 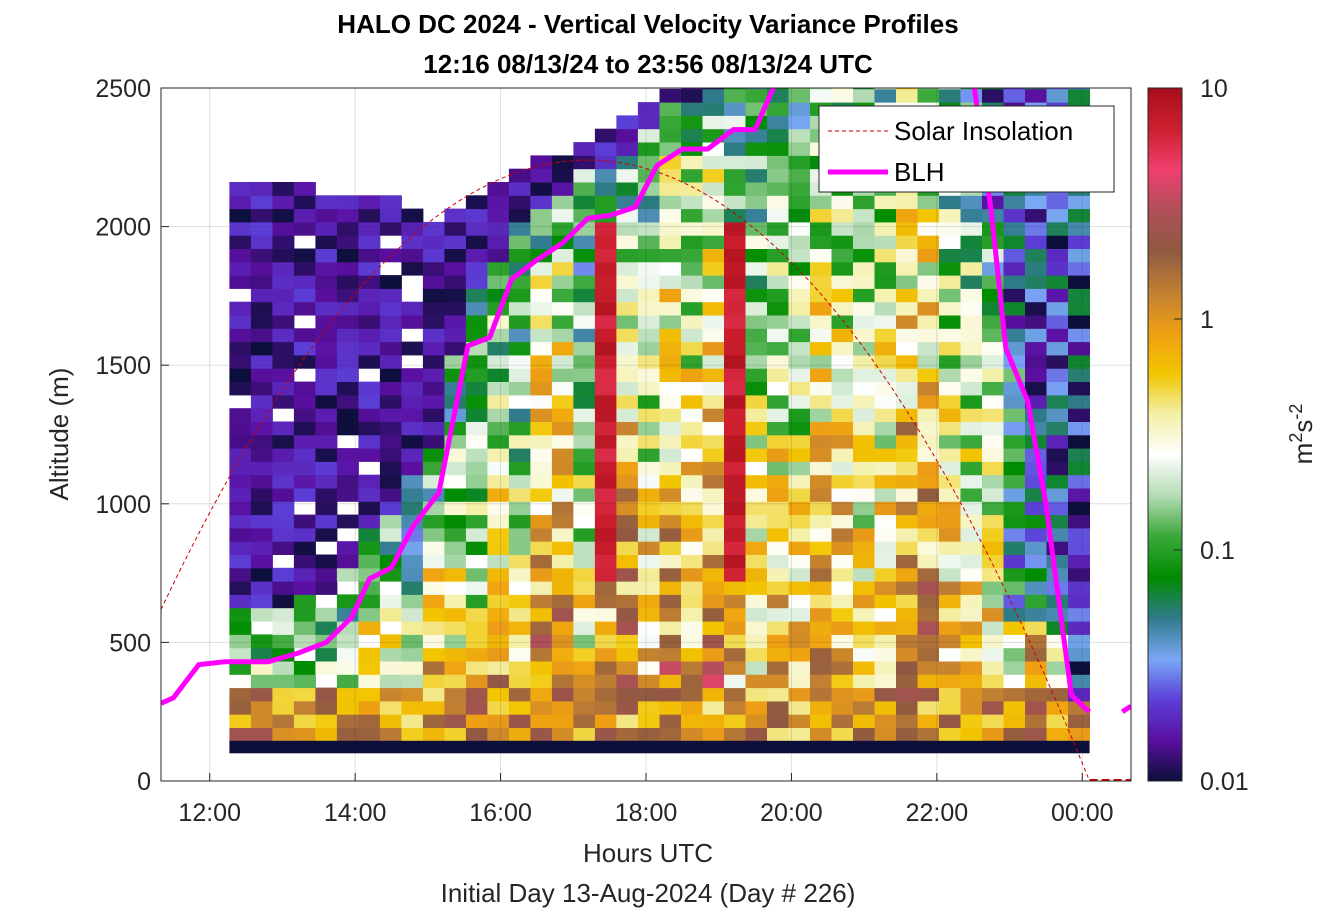 I want to click on colorbar-tick-label: 0.01, so click(x=1224, y=782).